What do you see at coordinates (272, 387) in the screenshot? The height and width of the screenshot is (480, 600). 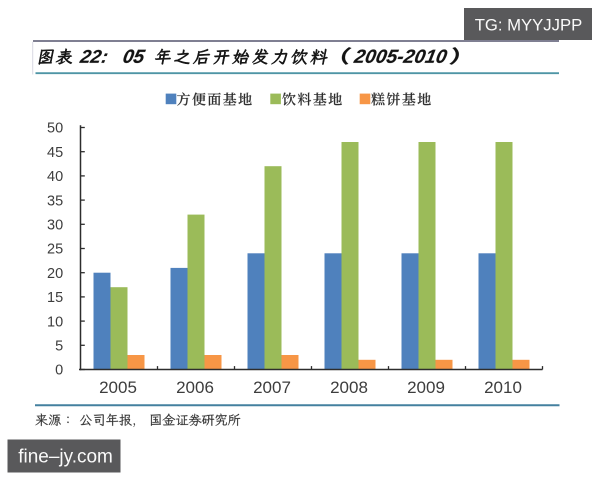 I see `svg-text: 2007` at bounding box center [272, 387].